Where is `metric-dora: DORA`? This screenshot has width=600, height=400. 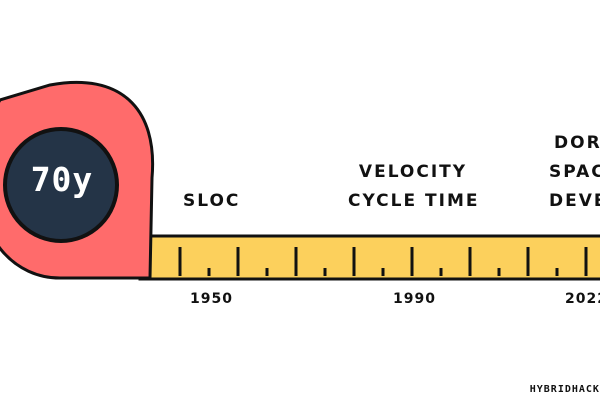
metric-dora: DORA is located at coordinates (577, 143).